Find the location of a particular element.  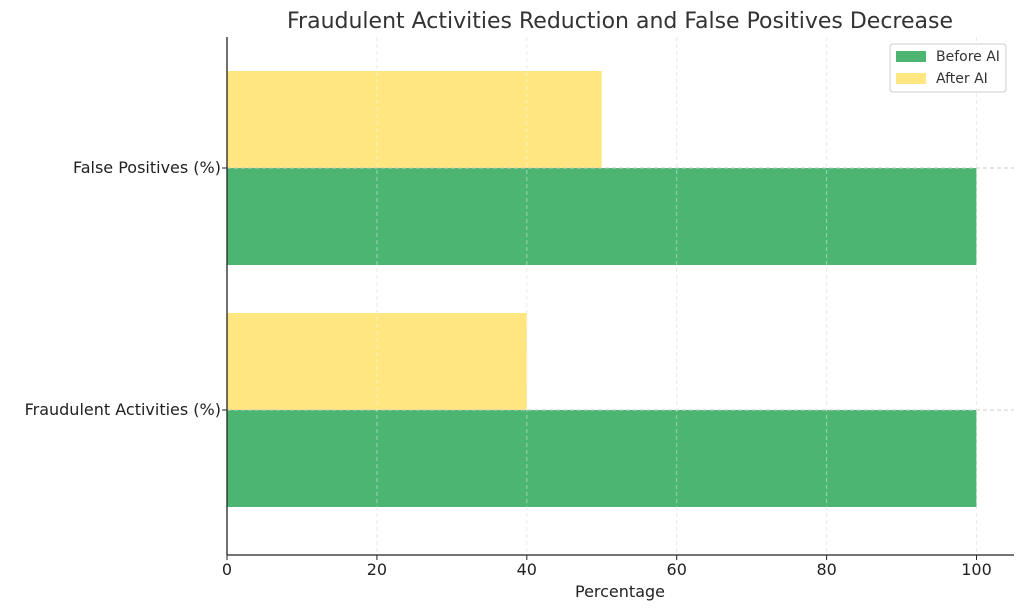

x-tick-label: 0 is located at coordinates (227, 569).